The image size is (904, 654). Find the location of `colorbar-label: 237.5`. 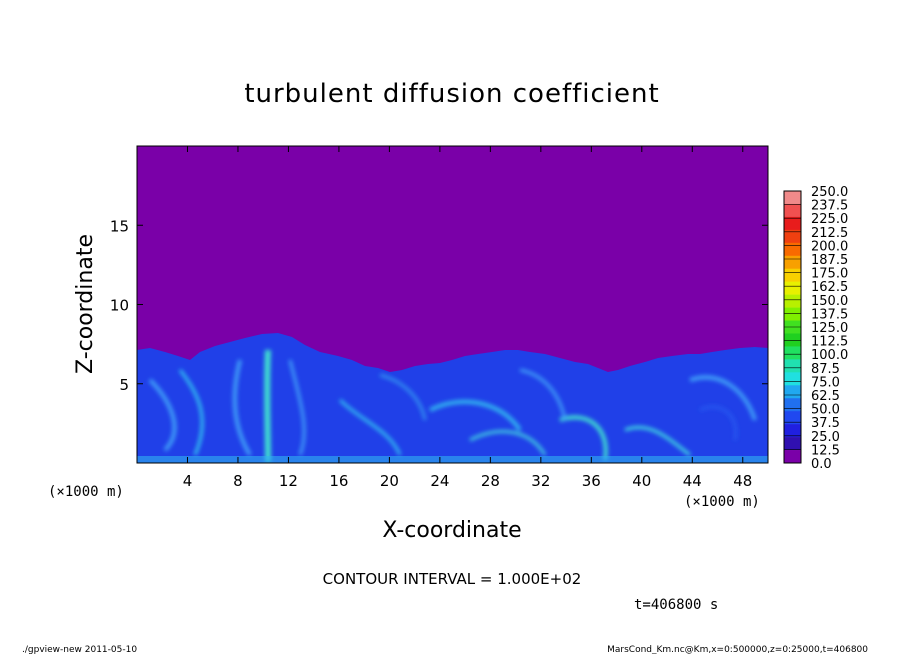

colorbar-label: 237.5 is located at coordinates (829, 206).